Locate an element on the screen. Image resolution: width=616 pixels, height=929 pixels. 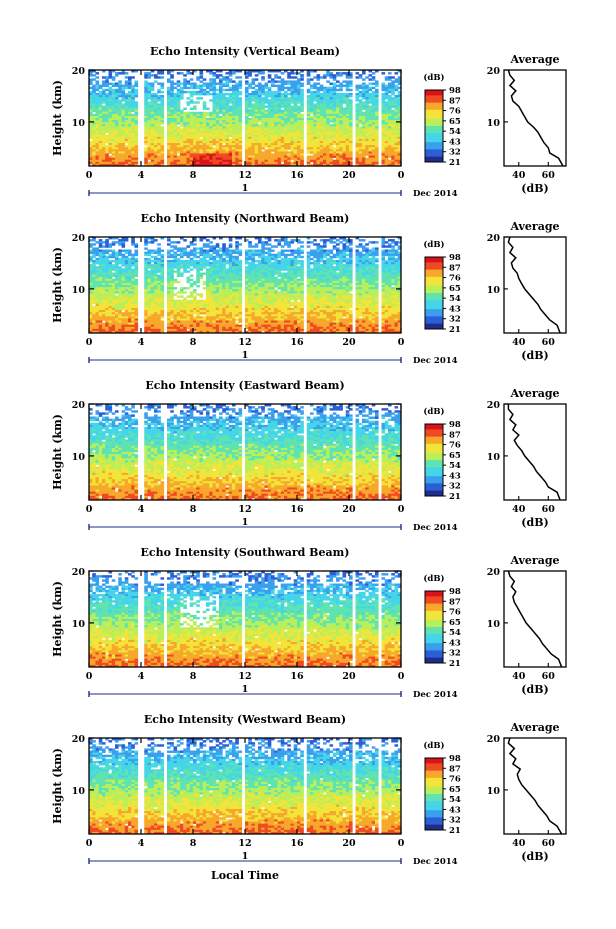
profile-frame is located at coordinates (535, 118).